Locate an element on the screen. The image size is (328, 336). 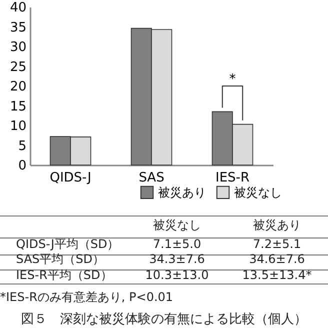
text: 被災なし is located at coordinates (177, 225).